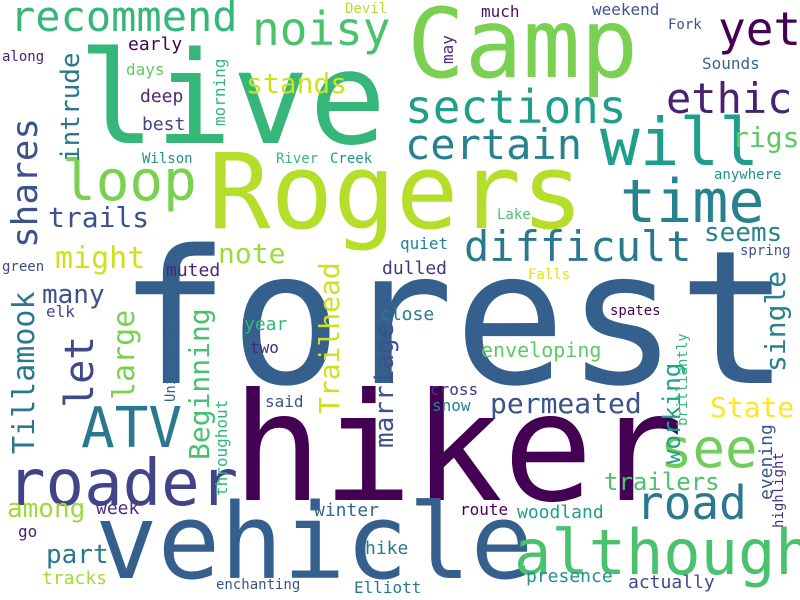 Image resolution: width=800 pixels, height=600 pixels. Describe the element at coordinates (199, 384) in the screenshot. I see `word-beginning: Beginning` at that location.